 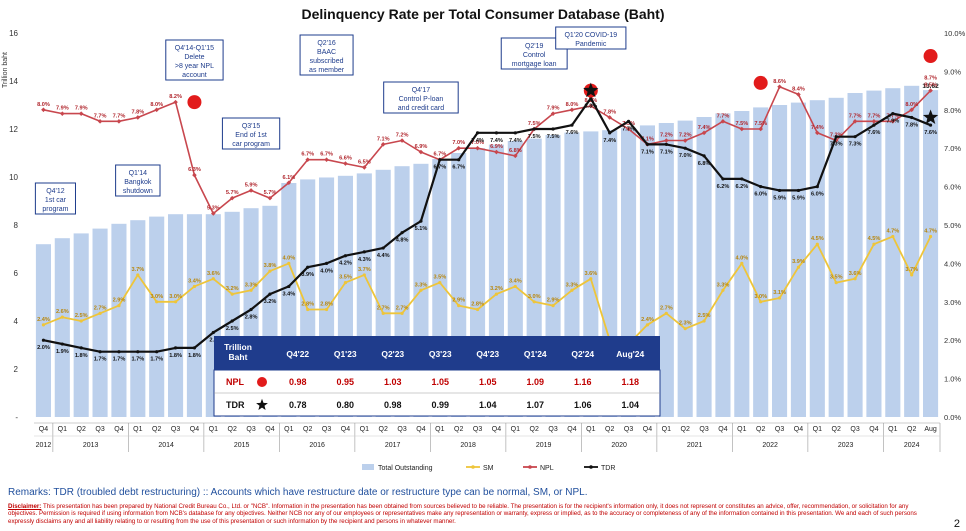 I want to click on x-year-label: 2015, so click(x=242, y=445).